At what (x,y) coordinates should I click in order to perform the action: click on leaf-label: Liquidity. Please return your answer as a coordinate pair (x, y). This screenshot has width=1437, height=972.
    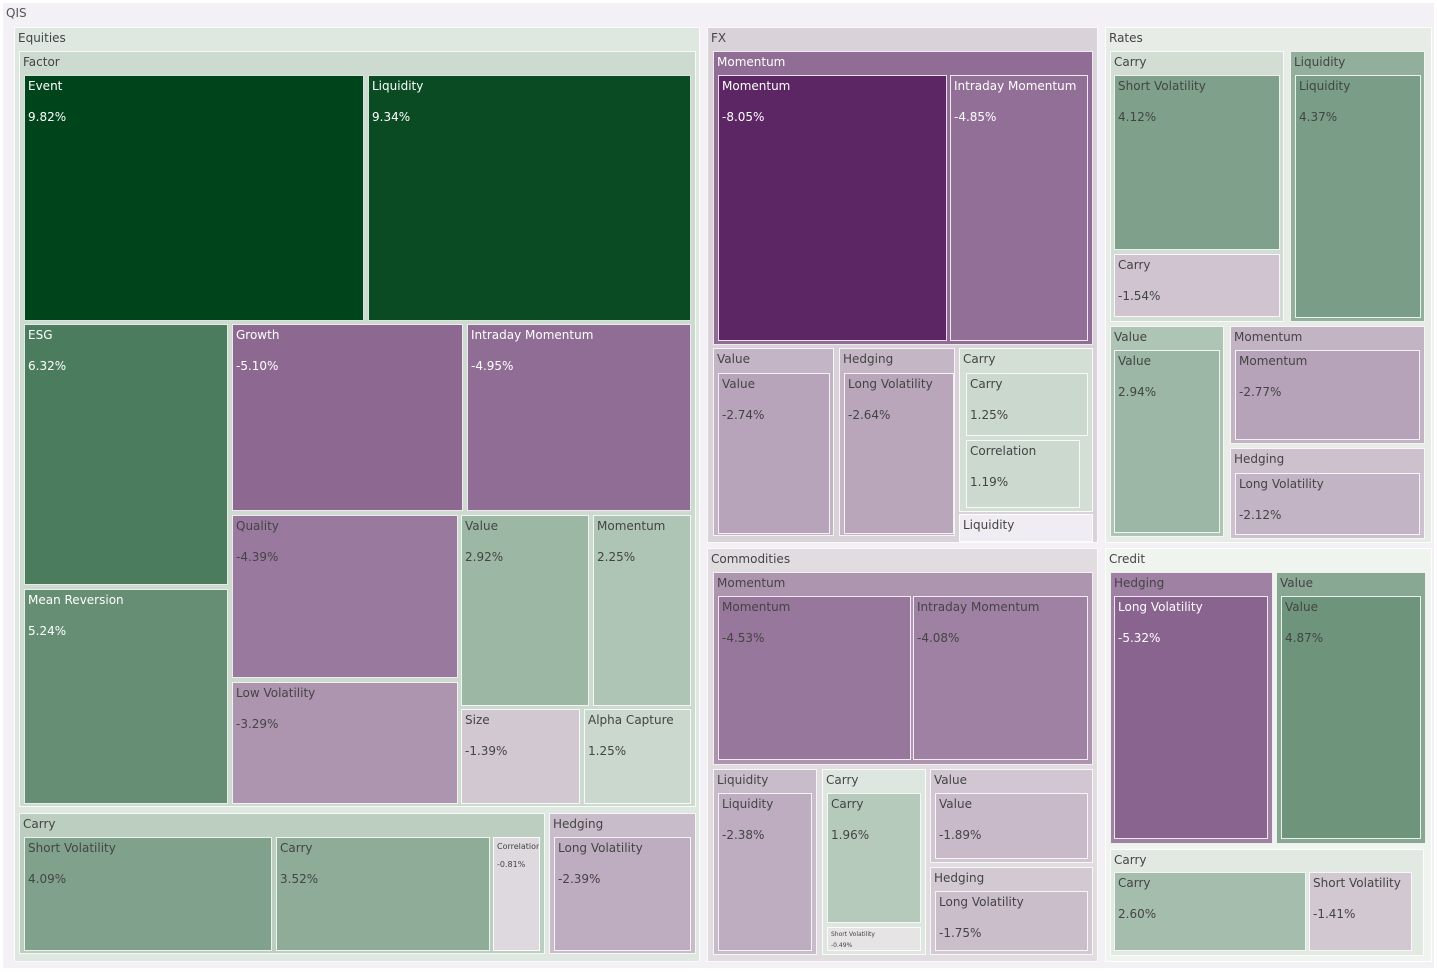
    Looking at the image, I should click on (398, 86).